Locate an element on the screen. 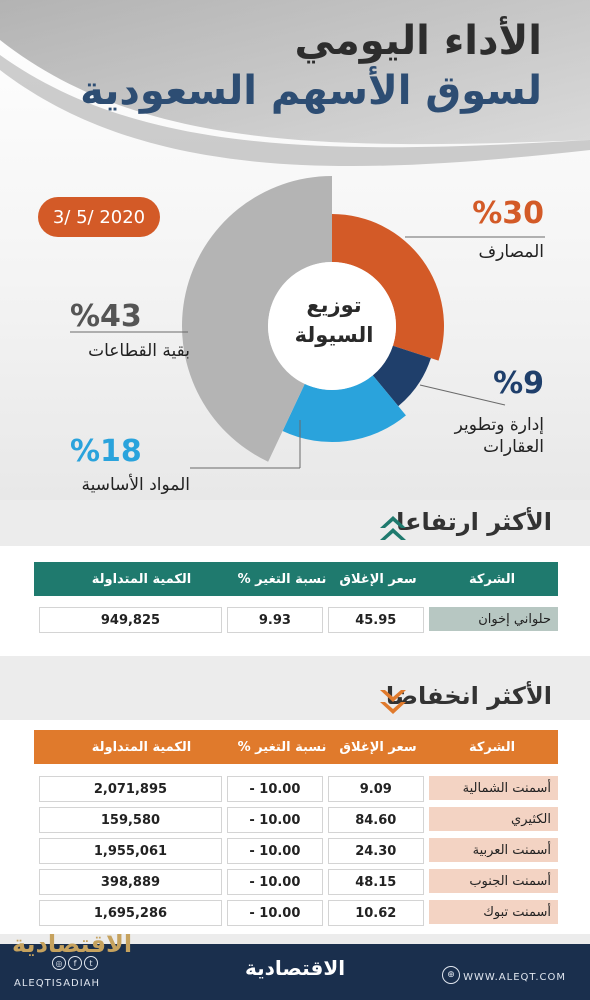 The image size is (590, 1000). table-row: الكثيري 84.60- 10.00 159,580 is located at coordinates (296, 820).